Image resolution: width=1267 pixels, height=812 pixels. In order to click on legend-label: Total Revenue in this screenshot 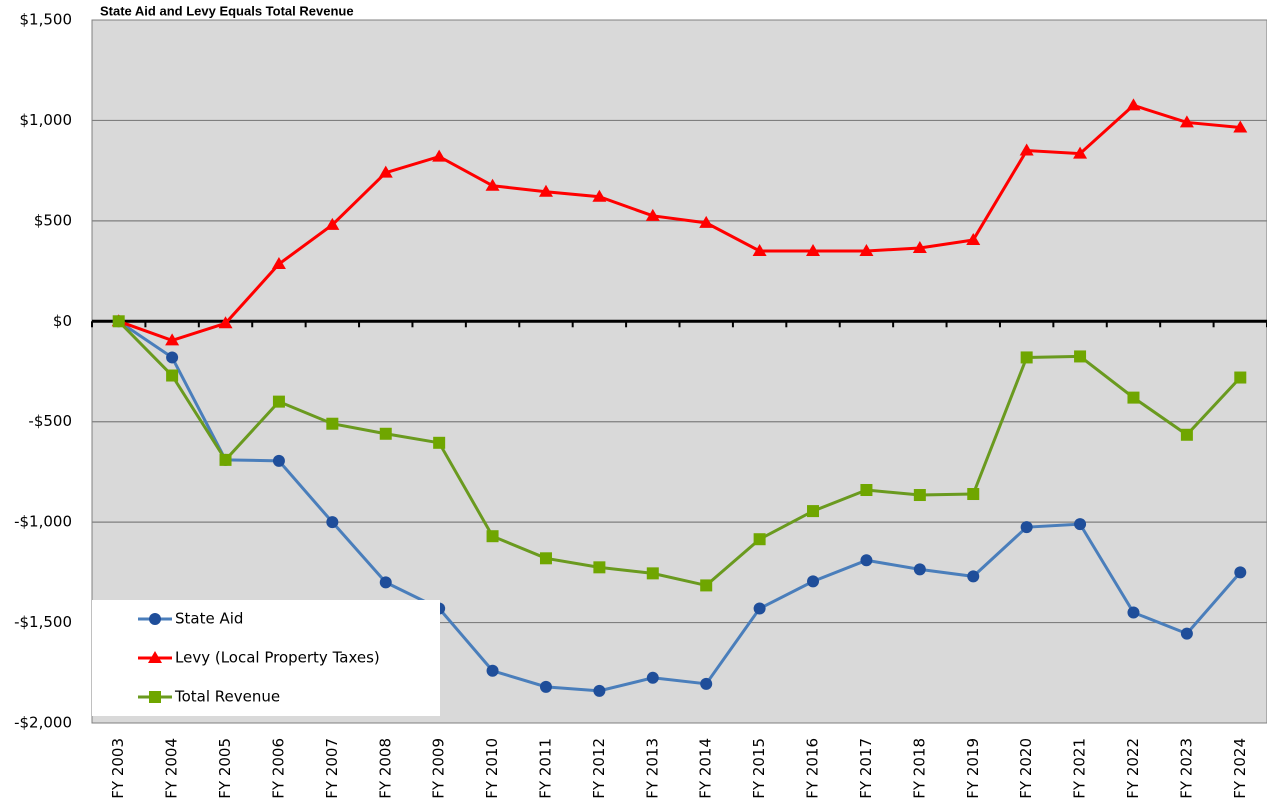, I will do `click(227, 697)`.